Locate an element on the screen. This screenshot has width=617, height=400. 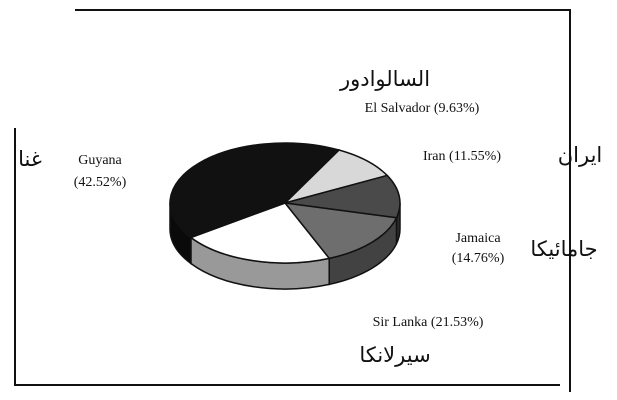
category-label: Iran is located at coordinates (434, 156).